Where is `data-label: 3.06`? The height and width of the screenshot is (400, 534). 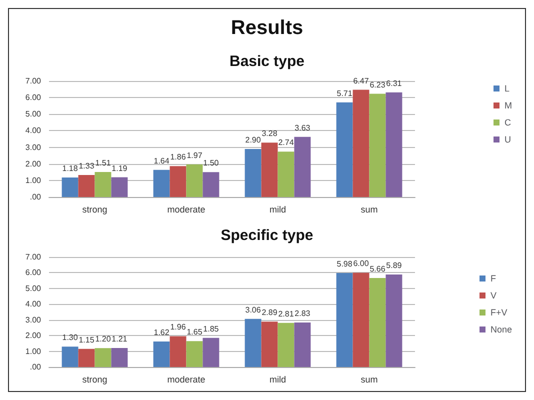 data-label: 3.06 is located at coordinates (253, 309).